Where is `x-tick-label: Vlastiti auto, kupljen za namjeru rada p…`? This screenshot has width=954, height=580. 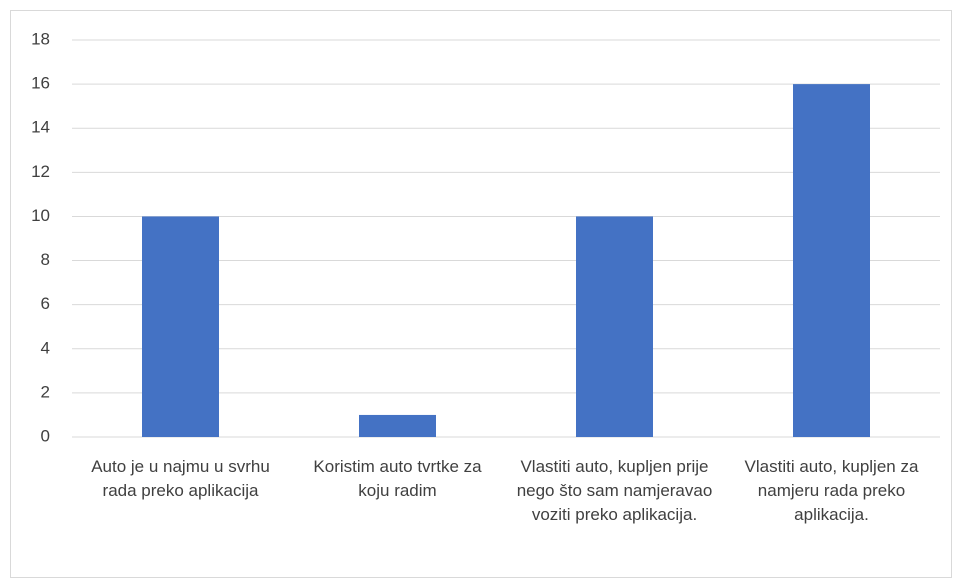
x-tick-label: Vlastiti auto, kupljen za namjeru rada p… is located at coordinates (831, 490).